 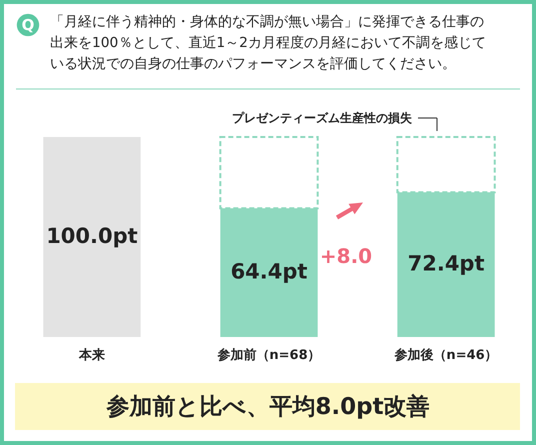 I want to click on data-label: 64.4pt, so click(x=269, y=272).